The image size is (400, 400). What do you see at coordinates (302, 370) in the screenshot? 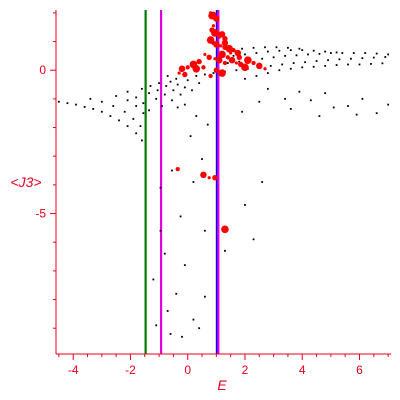
I see `x-tick-label: 4` at bounding box center [302, 370].